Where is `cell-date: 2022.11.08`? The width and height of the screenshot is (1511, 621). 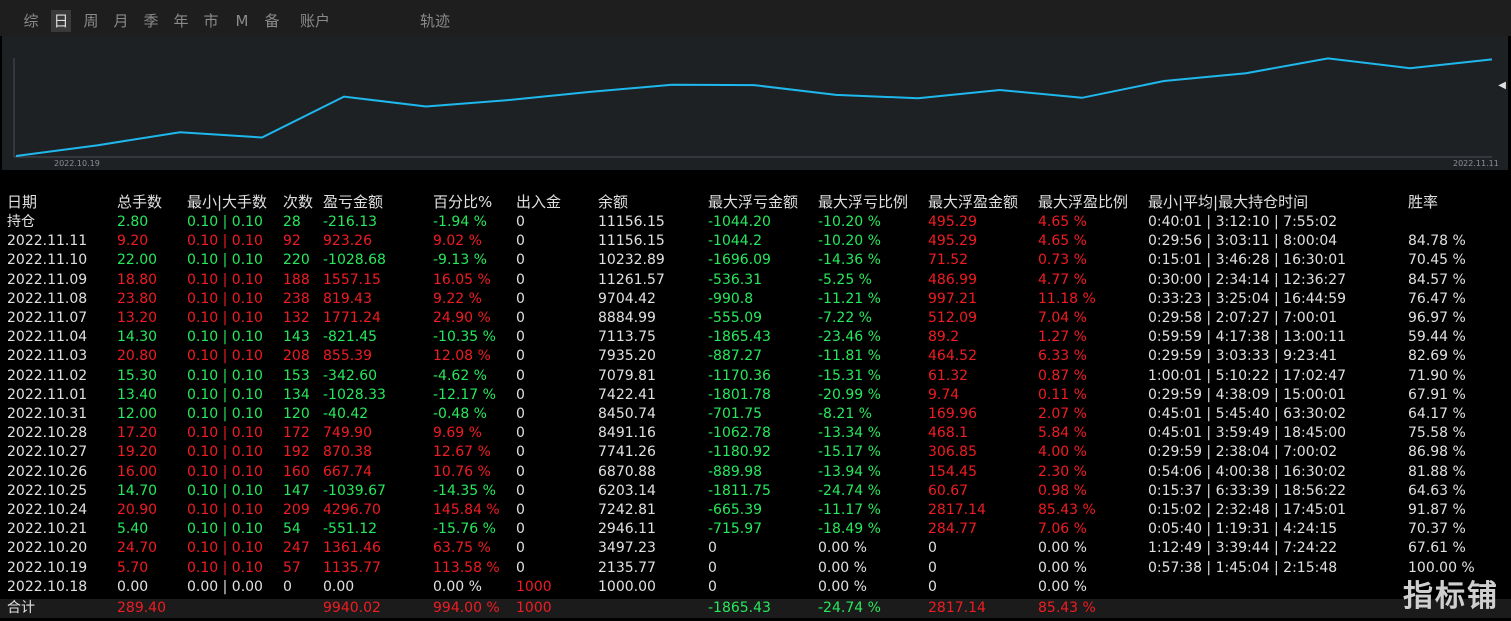 cell-date: 2022.11.08 is located at coordinates (47, 298).